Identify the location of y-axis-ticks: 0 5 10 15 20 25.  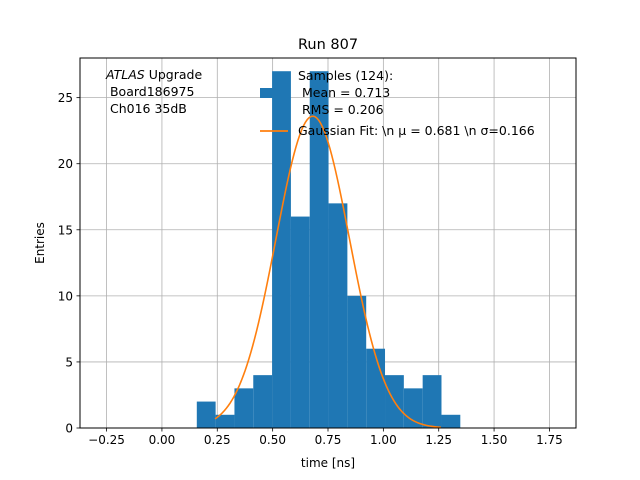
(69, 263).